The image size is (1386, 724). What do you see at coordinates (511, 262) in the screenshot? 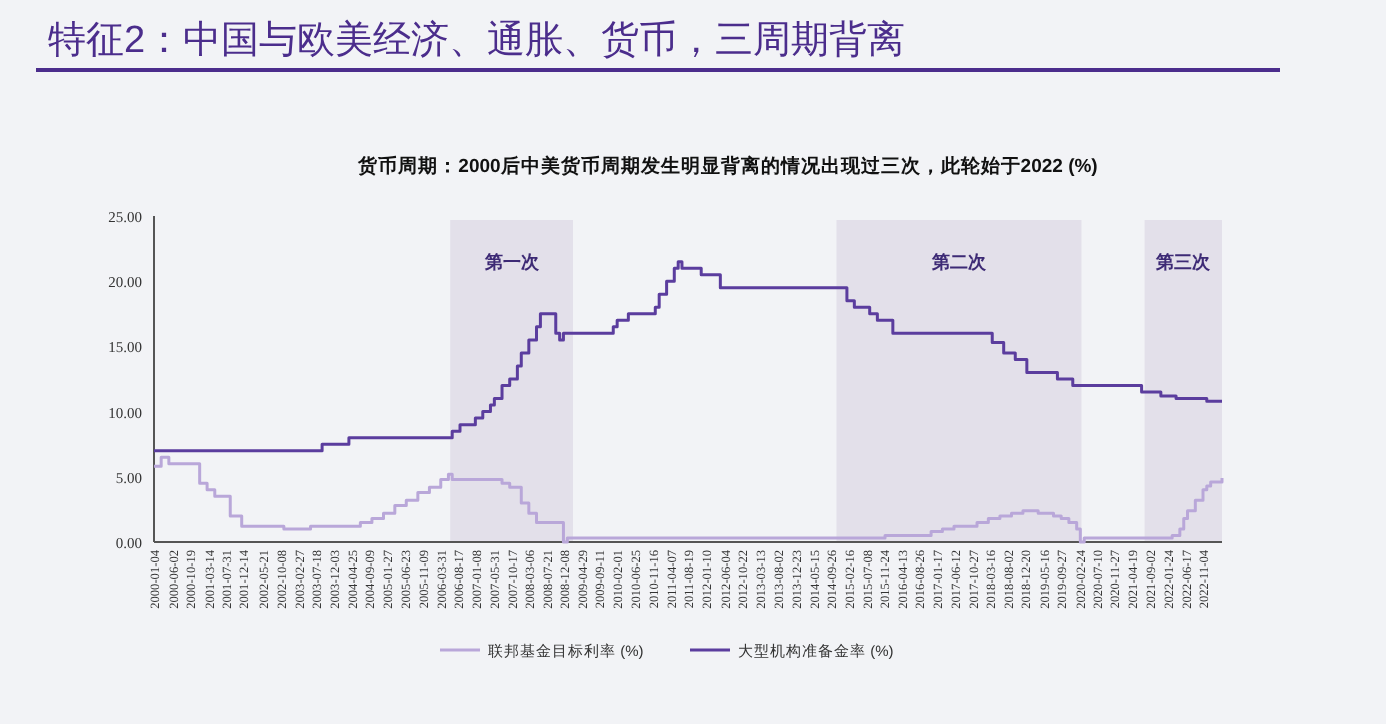
I see `band-label: 第一次` at bounding box center [511, 262].